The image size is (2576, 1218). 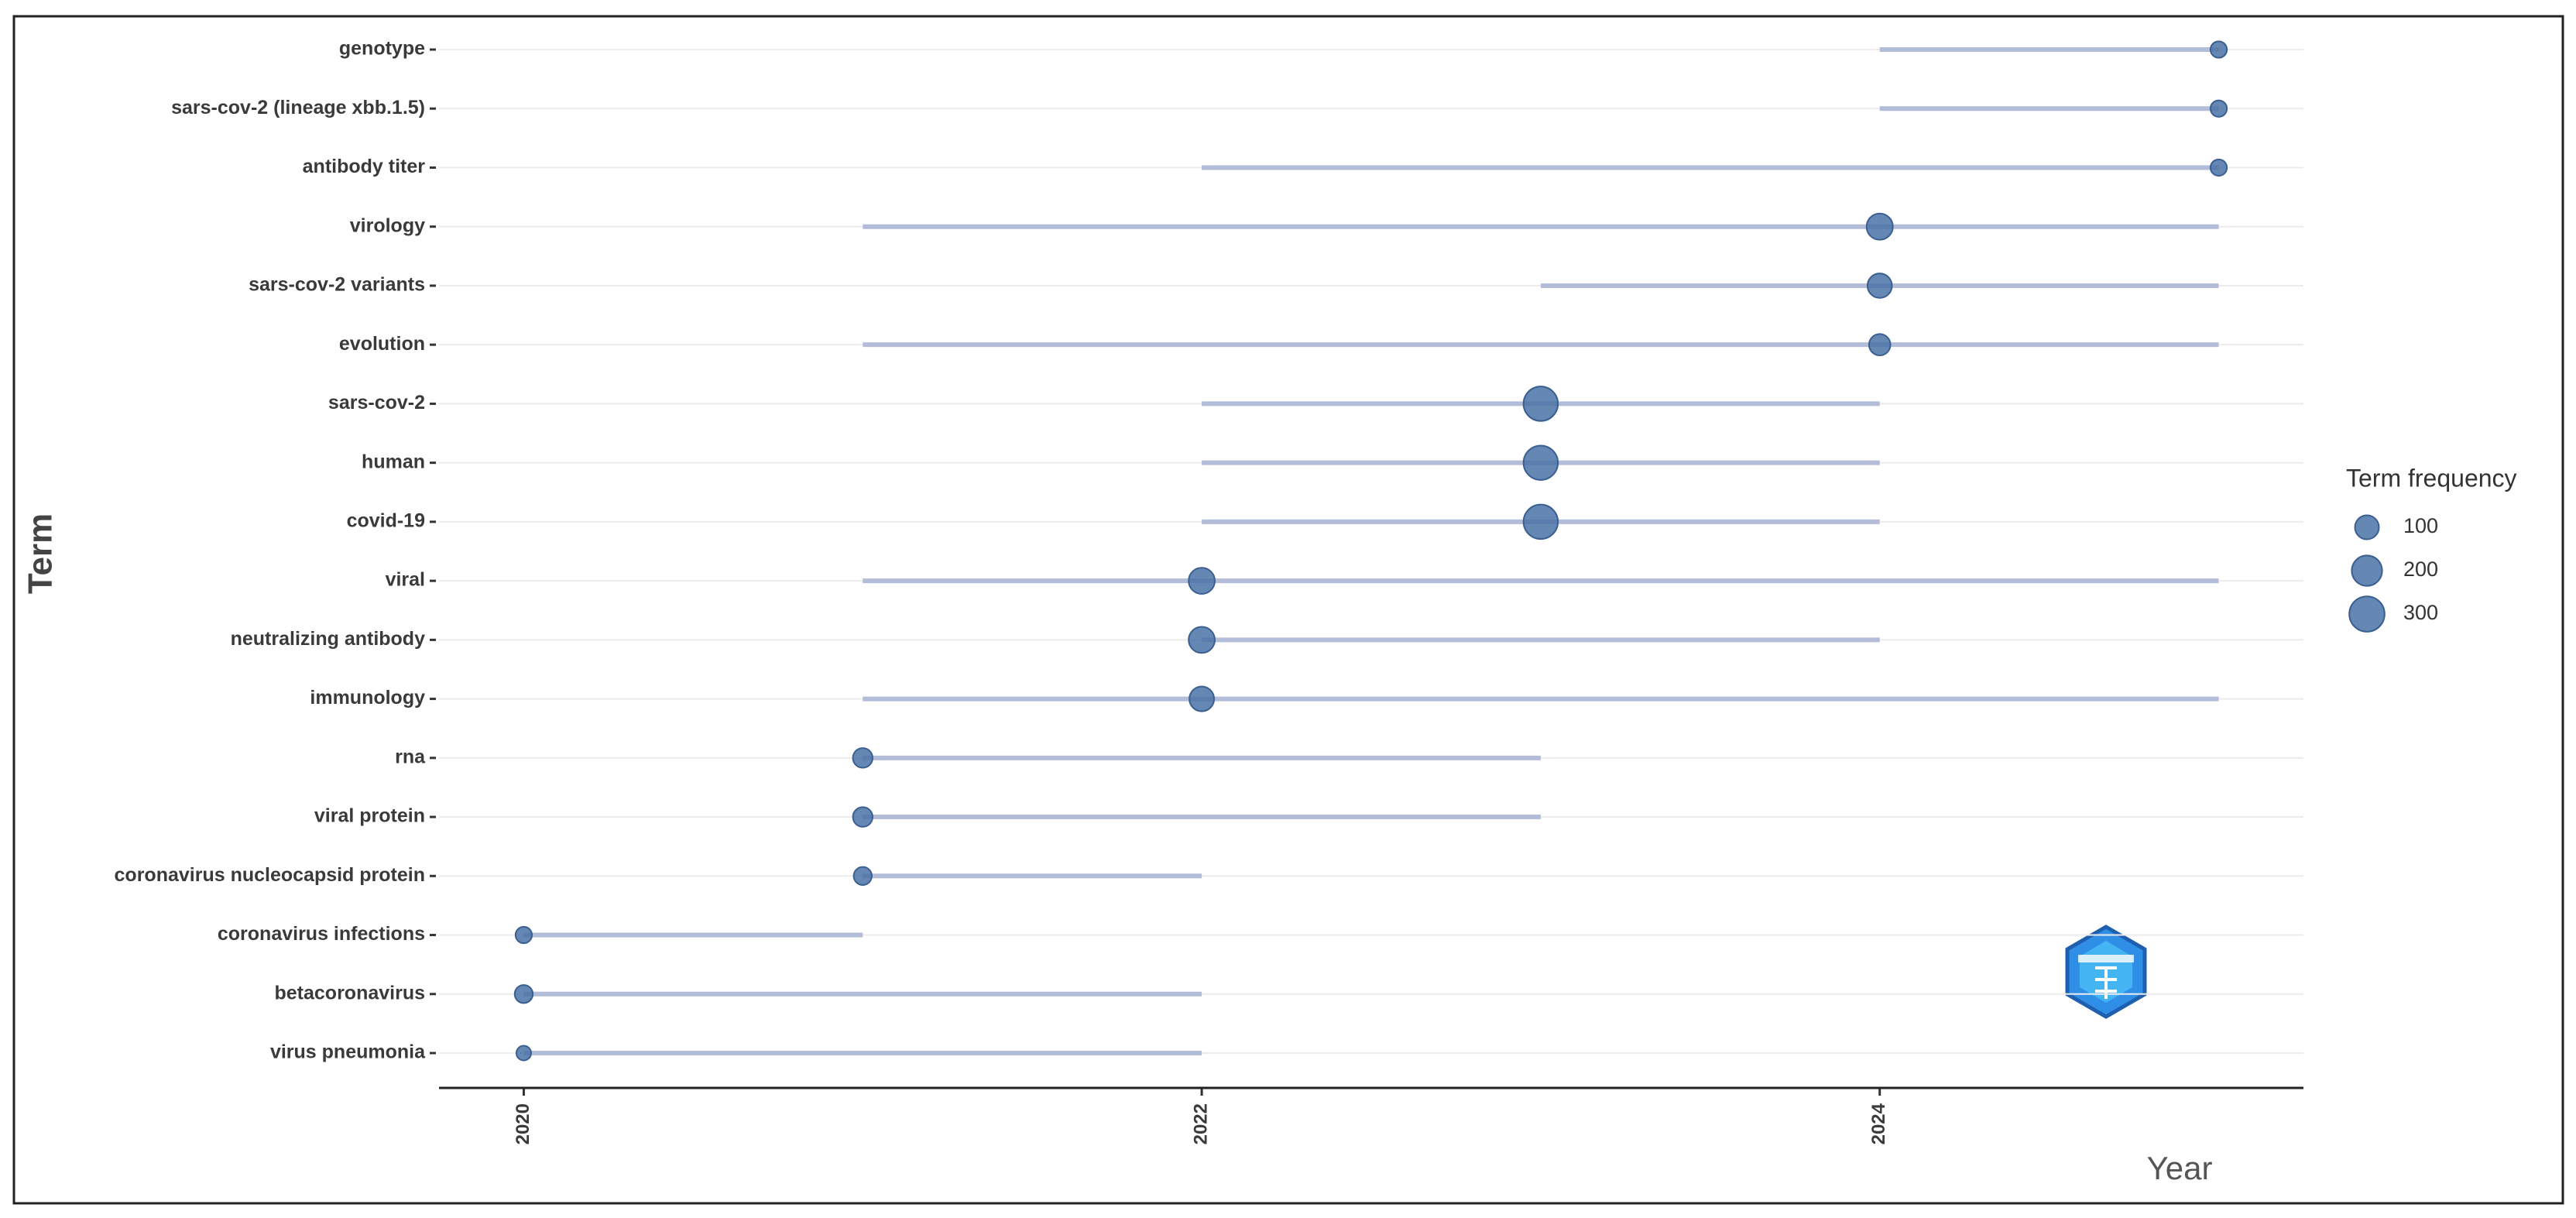 I want to click on y-tick-label: betacoronavirus, so click(x=349, y=993).